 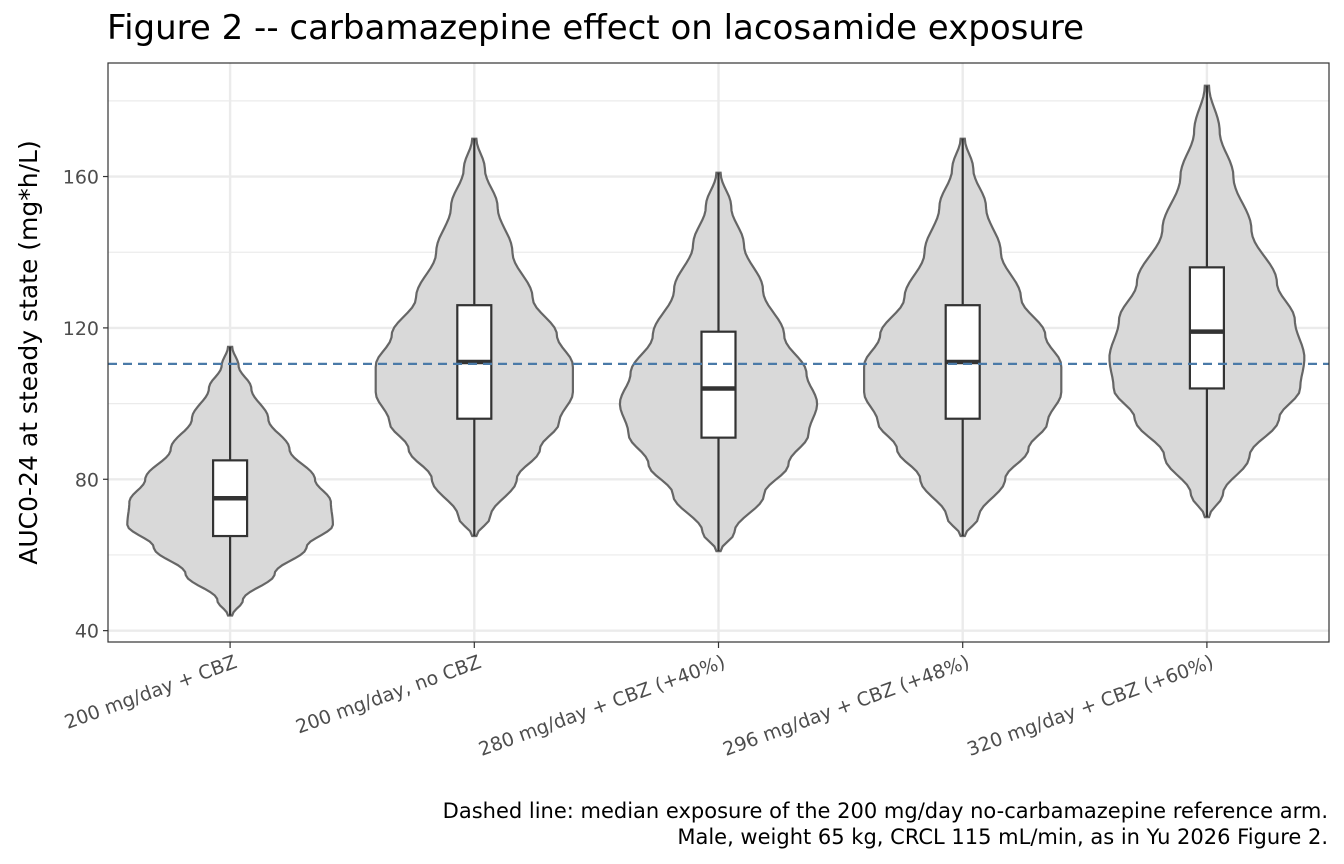 What do you see at coordinates (81, 178) in the screenshot?
I see `y-tick-label: 160` at bounding box center [81, 178].